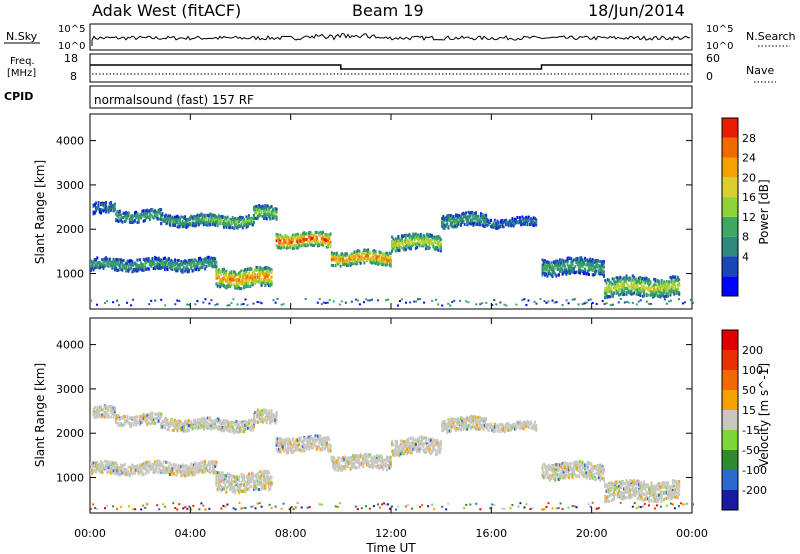 The height and width of the screenshot is (554, 800). What do you see at coordinates (709, 76) in the screenshot?
I see `nave-tick-bottom: 0` at bounding box center [709, 76].